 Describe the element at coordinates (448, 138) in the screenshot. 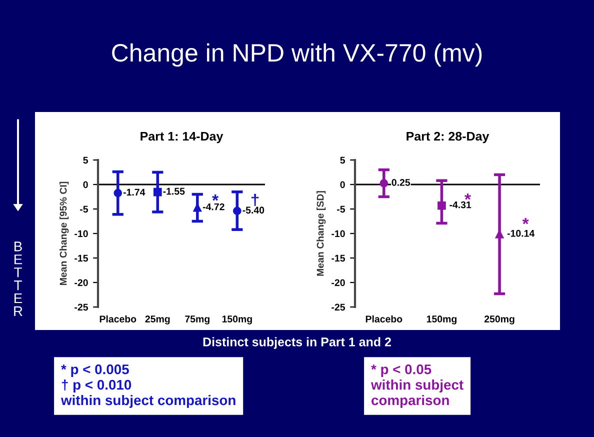

I see `chart-title: Part 2: 28-Day` at that location.